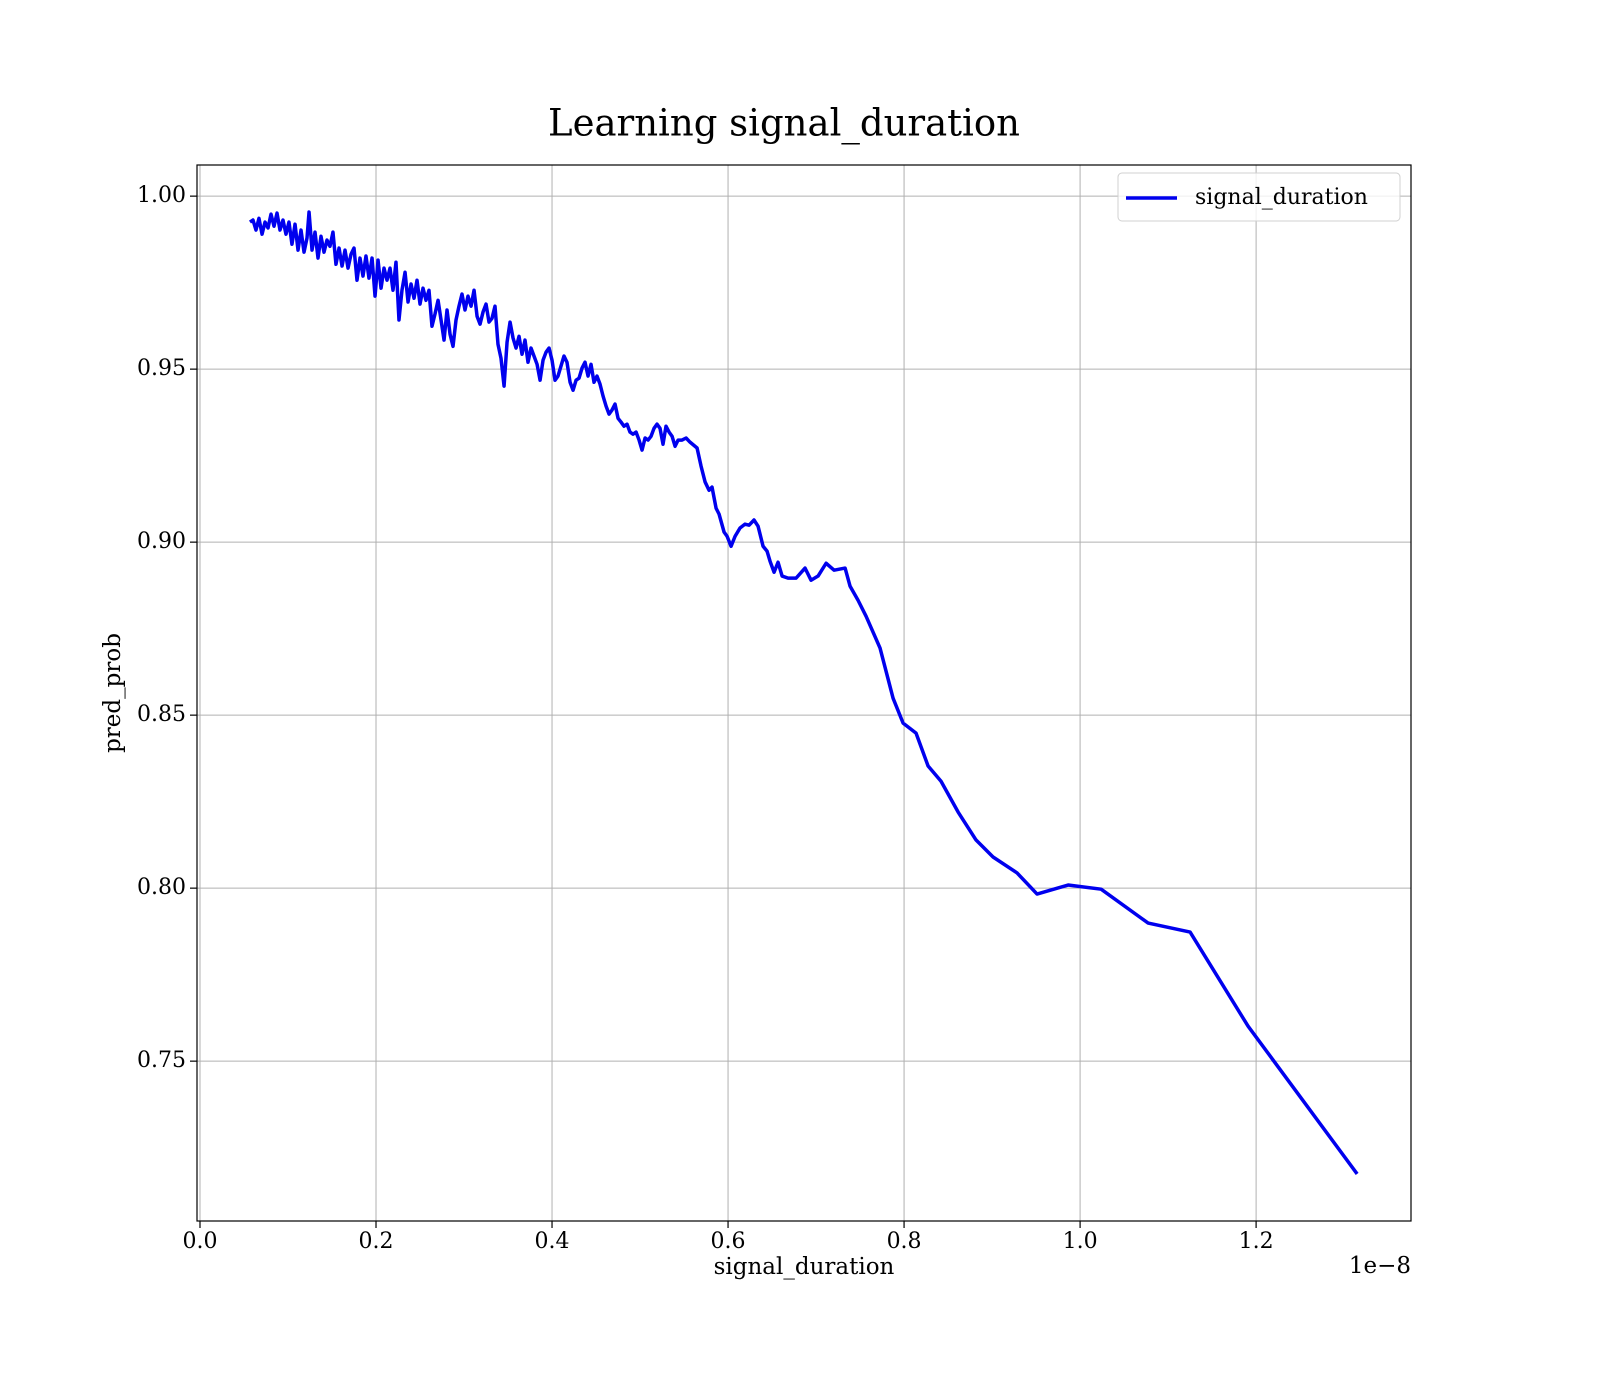  Describe the element at coordinates (552, 1241) in the screenshot. I see `x-tick-label: 0.4` at that location.